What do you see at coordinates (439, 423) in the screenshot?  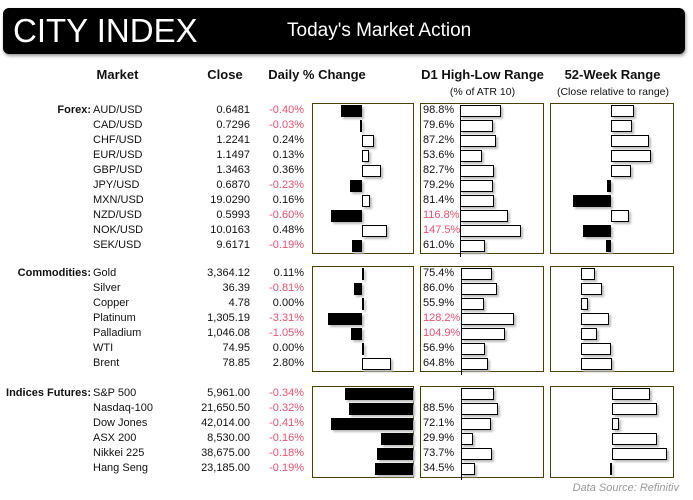 I see `d1-range-value: 72.1%` at bounding box center [439, 423].